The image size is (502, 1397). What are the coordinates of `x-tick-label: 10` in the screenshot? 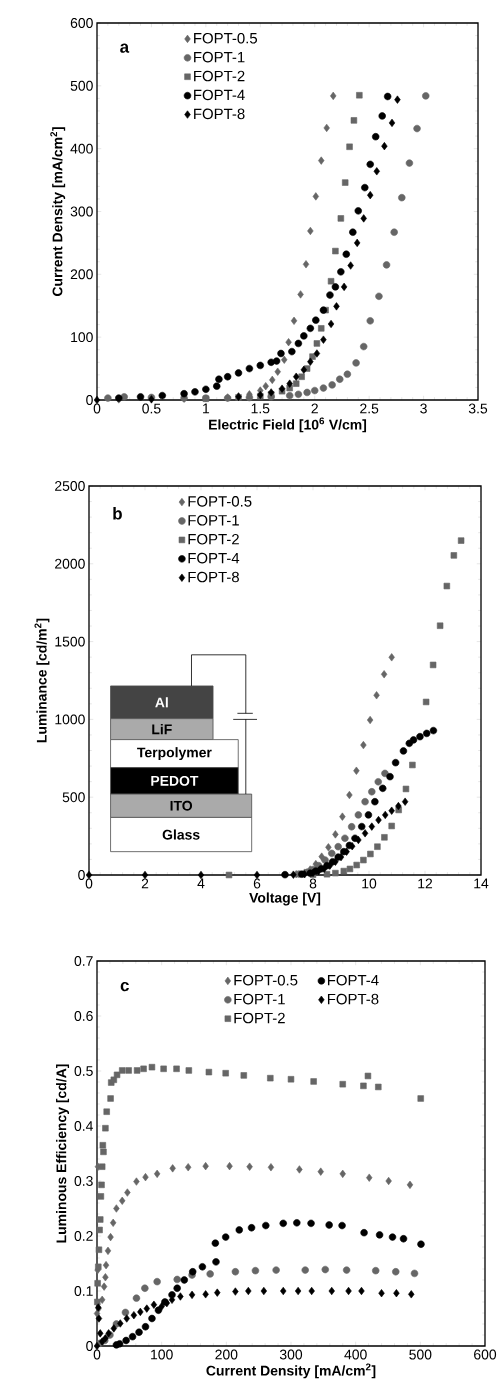 It's located at (369, 883).